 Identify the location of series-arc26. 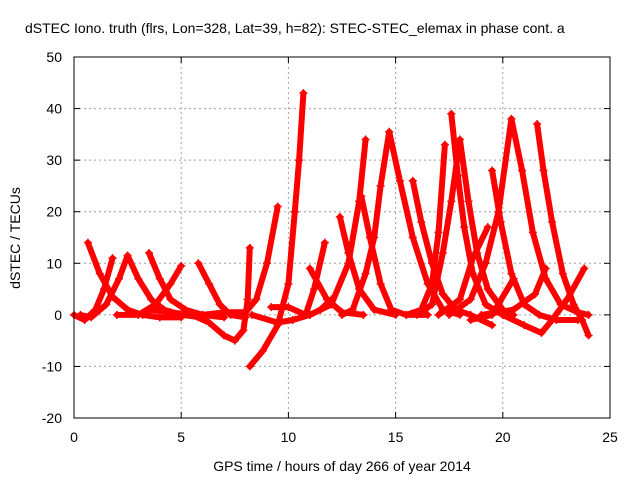
(513, 291).